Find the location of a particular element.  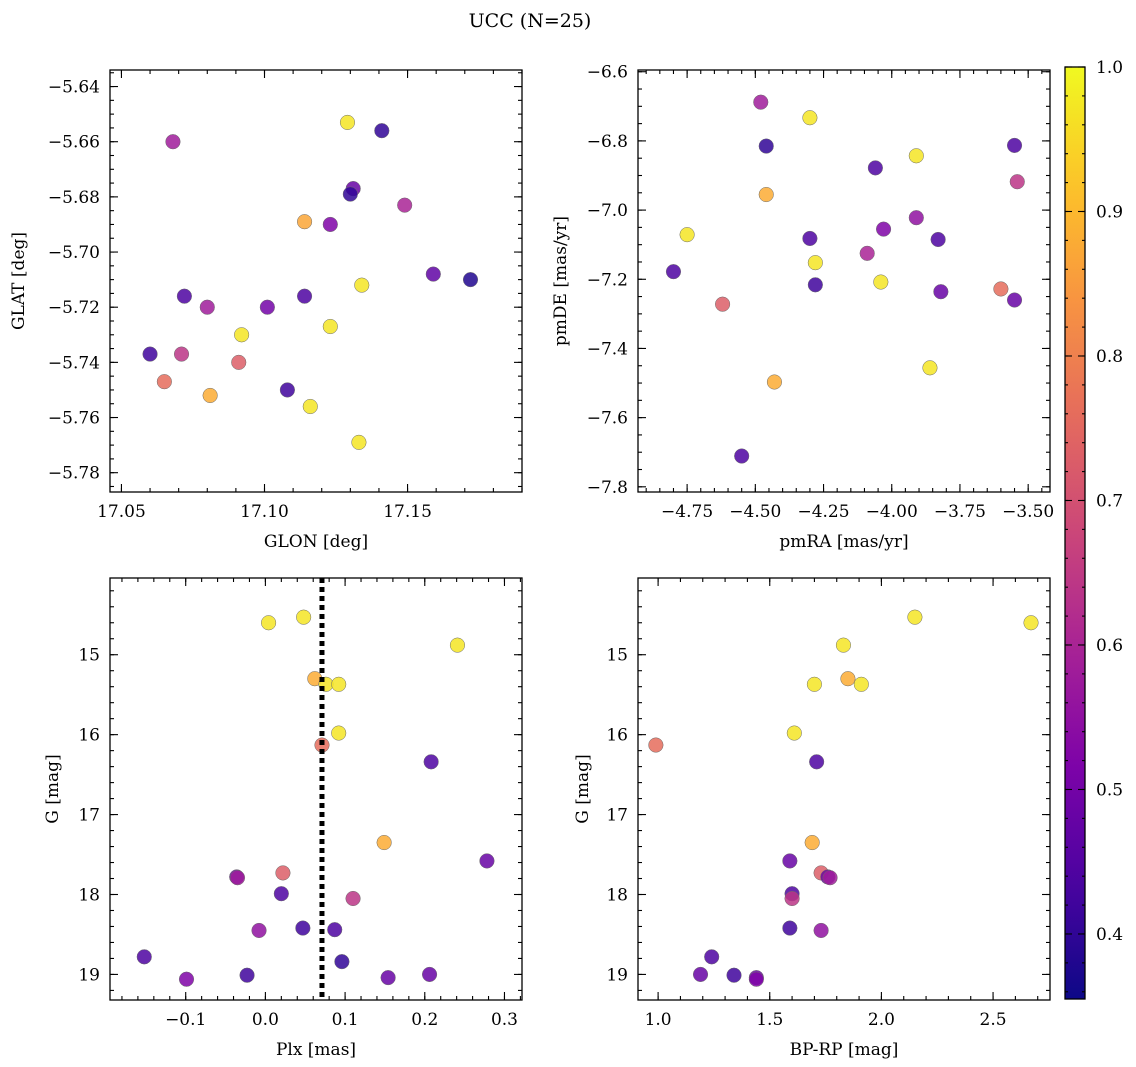

y-tick-label: −5.70 is located at coordinates (74, 253).